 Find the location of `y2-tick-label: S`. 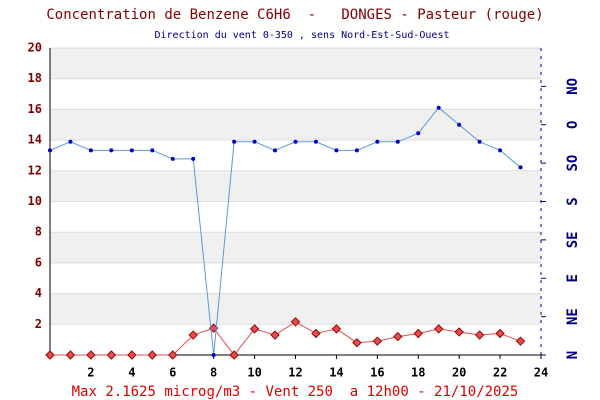

y2-tick-label: S is located at coordinates (573, 201).